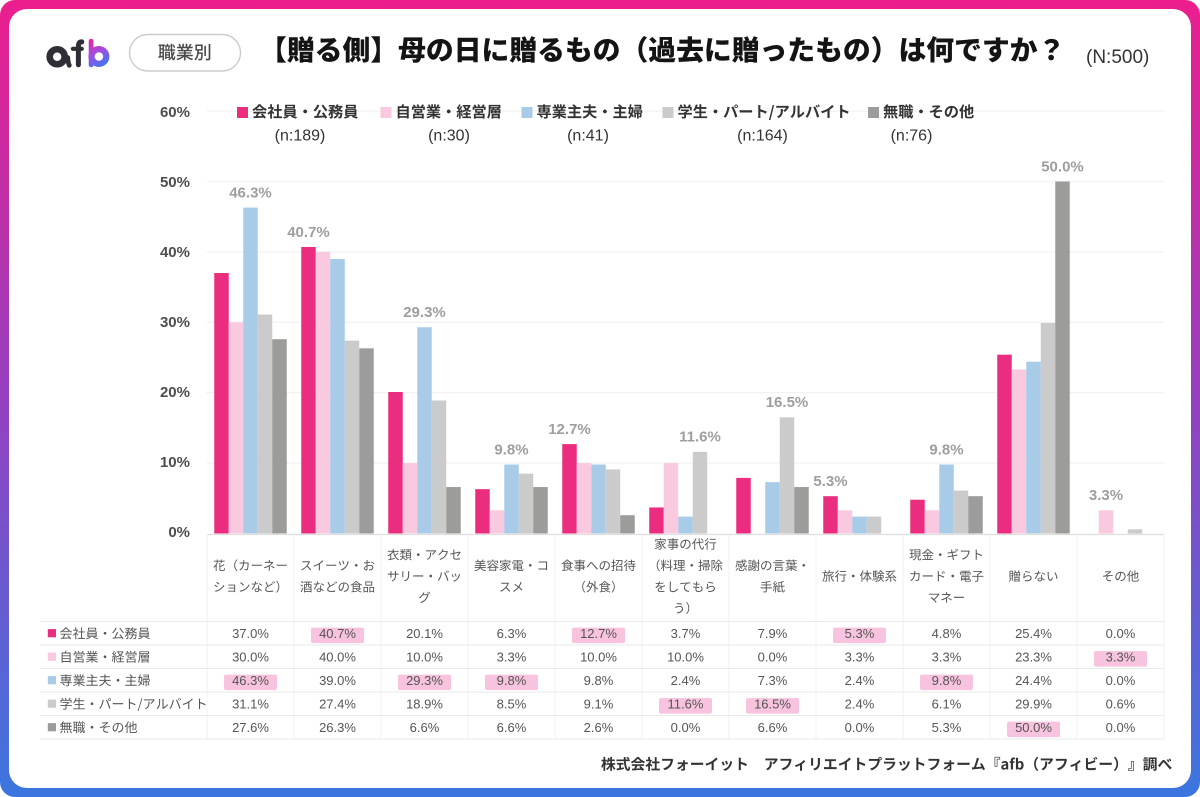  I want to click on svg-text: 50%, so click(175, 182).